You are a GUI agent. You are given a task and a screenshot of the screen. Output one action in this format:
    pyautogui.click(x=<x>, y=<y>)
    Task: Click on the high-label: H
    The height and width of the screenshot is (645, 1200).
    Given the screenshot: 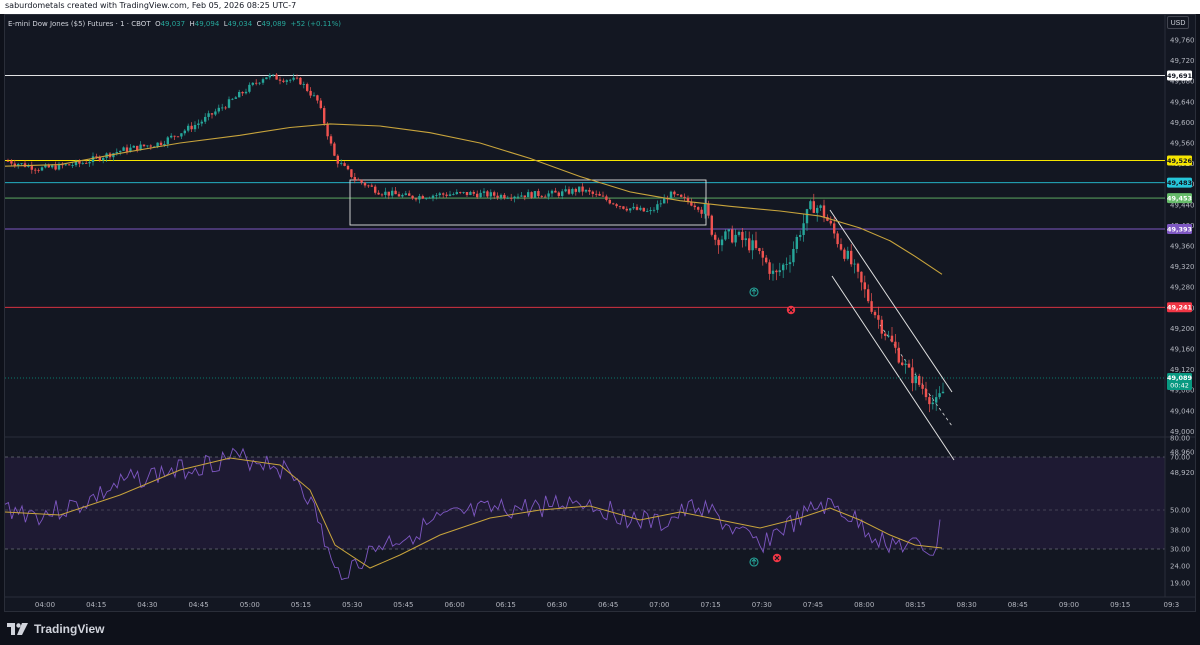 What is the action you would take?
    pyautogui.click(x=192, y=24)
    